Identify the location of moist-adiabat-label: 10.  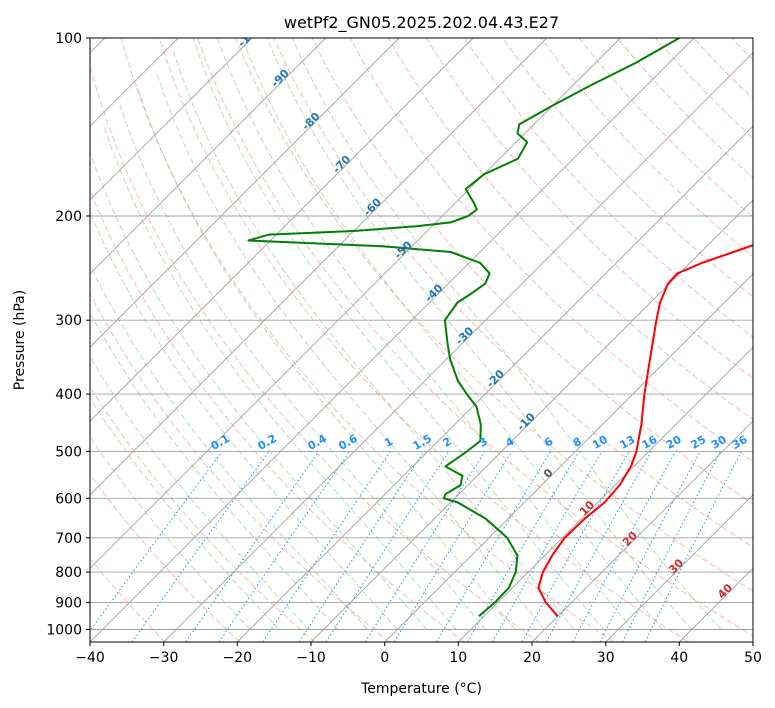
(587, 508).